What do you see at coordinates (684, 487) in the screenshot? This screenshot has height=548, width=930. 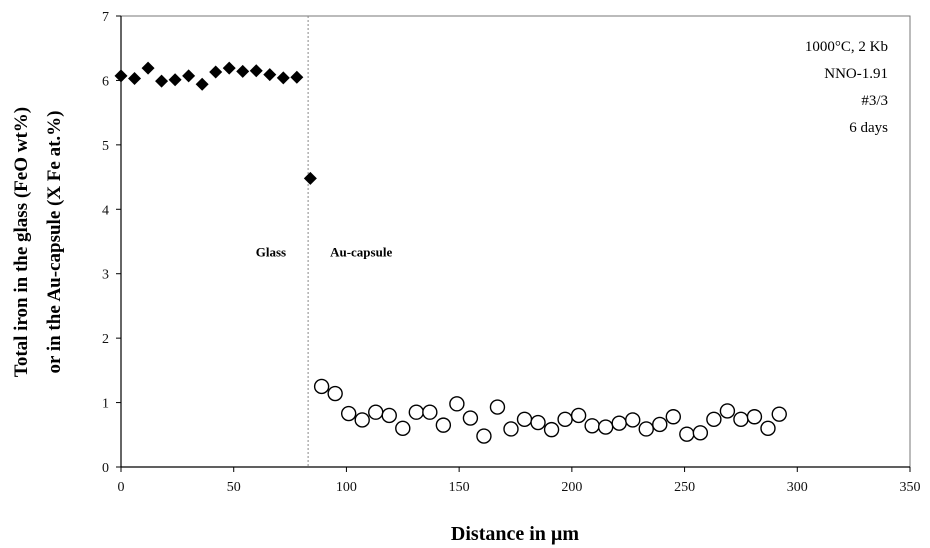 I see `x-tick-label: 250` at bounding box center [684, 487].